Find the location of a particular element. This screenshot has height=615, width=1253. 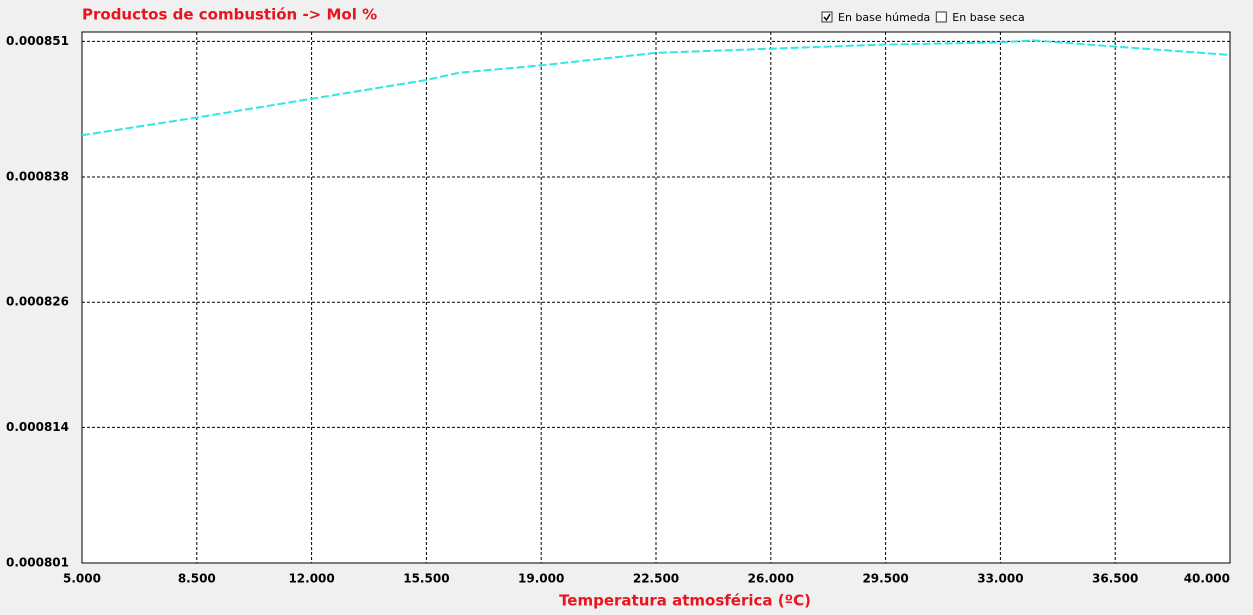

x-tick-label: 5.000 is located at coordinates (82, 579).